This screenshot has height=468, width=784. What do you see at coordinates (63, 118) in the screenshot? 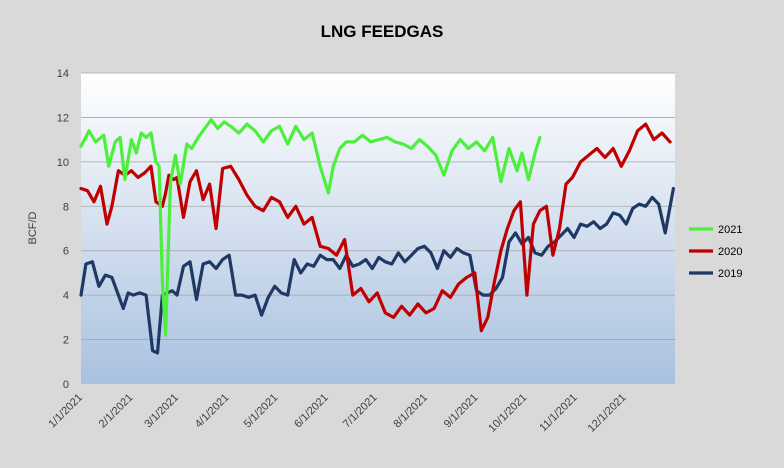
I see `y-tick-label: 12` at bounding box center [63, 118].